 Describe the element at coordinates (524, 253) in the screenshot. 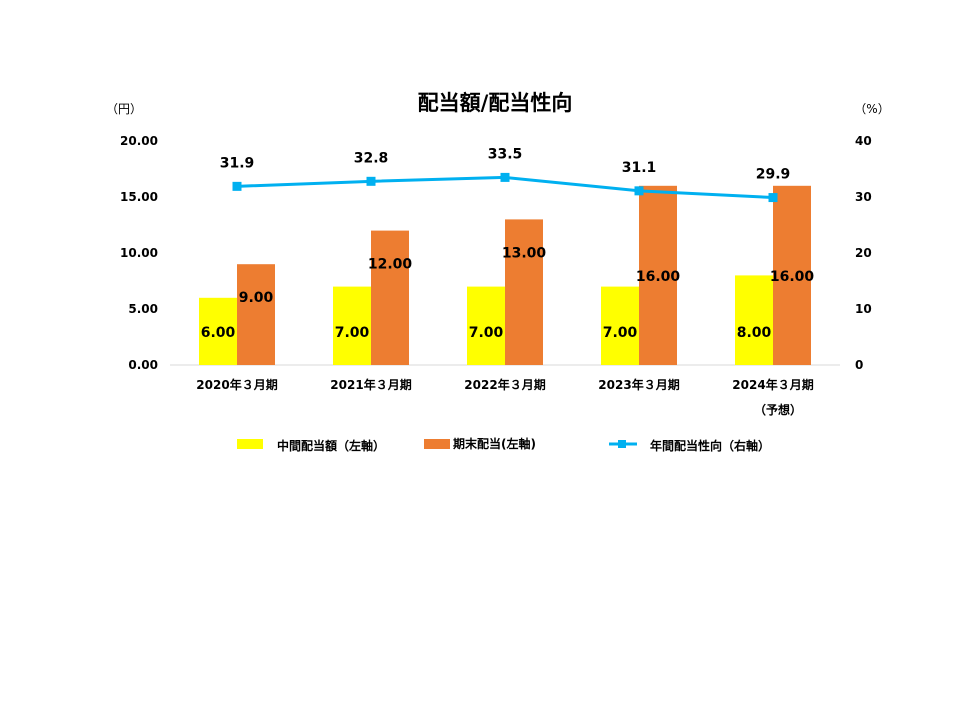

I see `data-label-year-end: 13.00` at that location.